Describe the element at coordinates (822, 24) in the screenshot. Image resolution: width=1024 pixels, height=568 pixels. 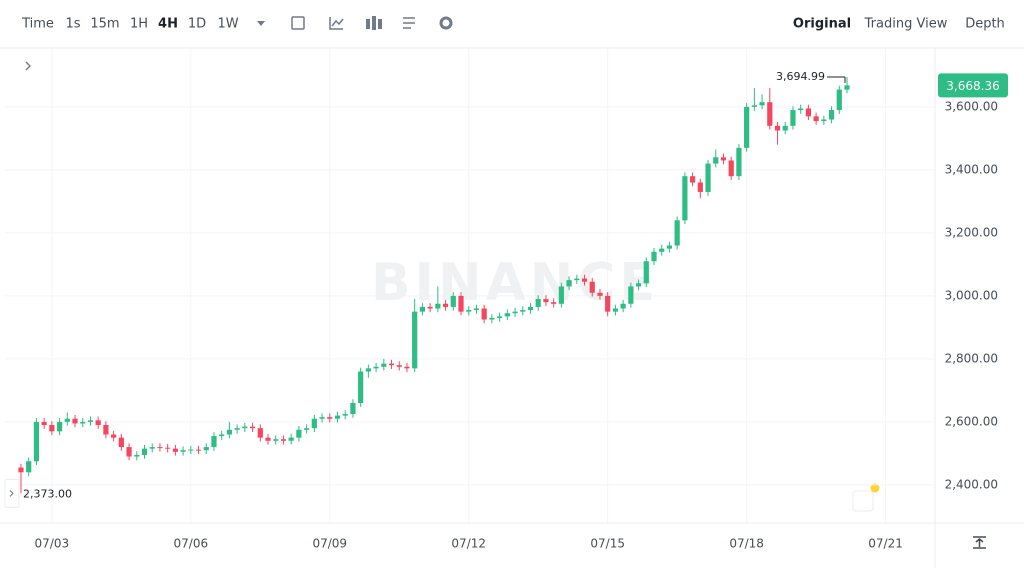
I see `view-tab: Original` at that location.